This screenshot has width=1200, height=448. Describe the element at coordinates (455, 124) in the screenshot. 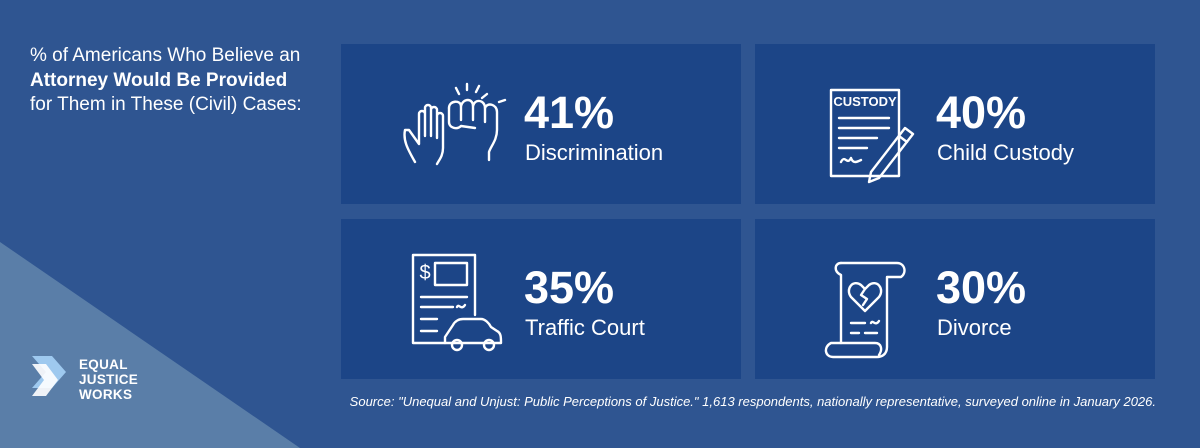

I see `icon-hands` at that location.